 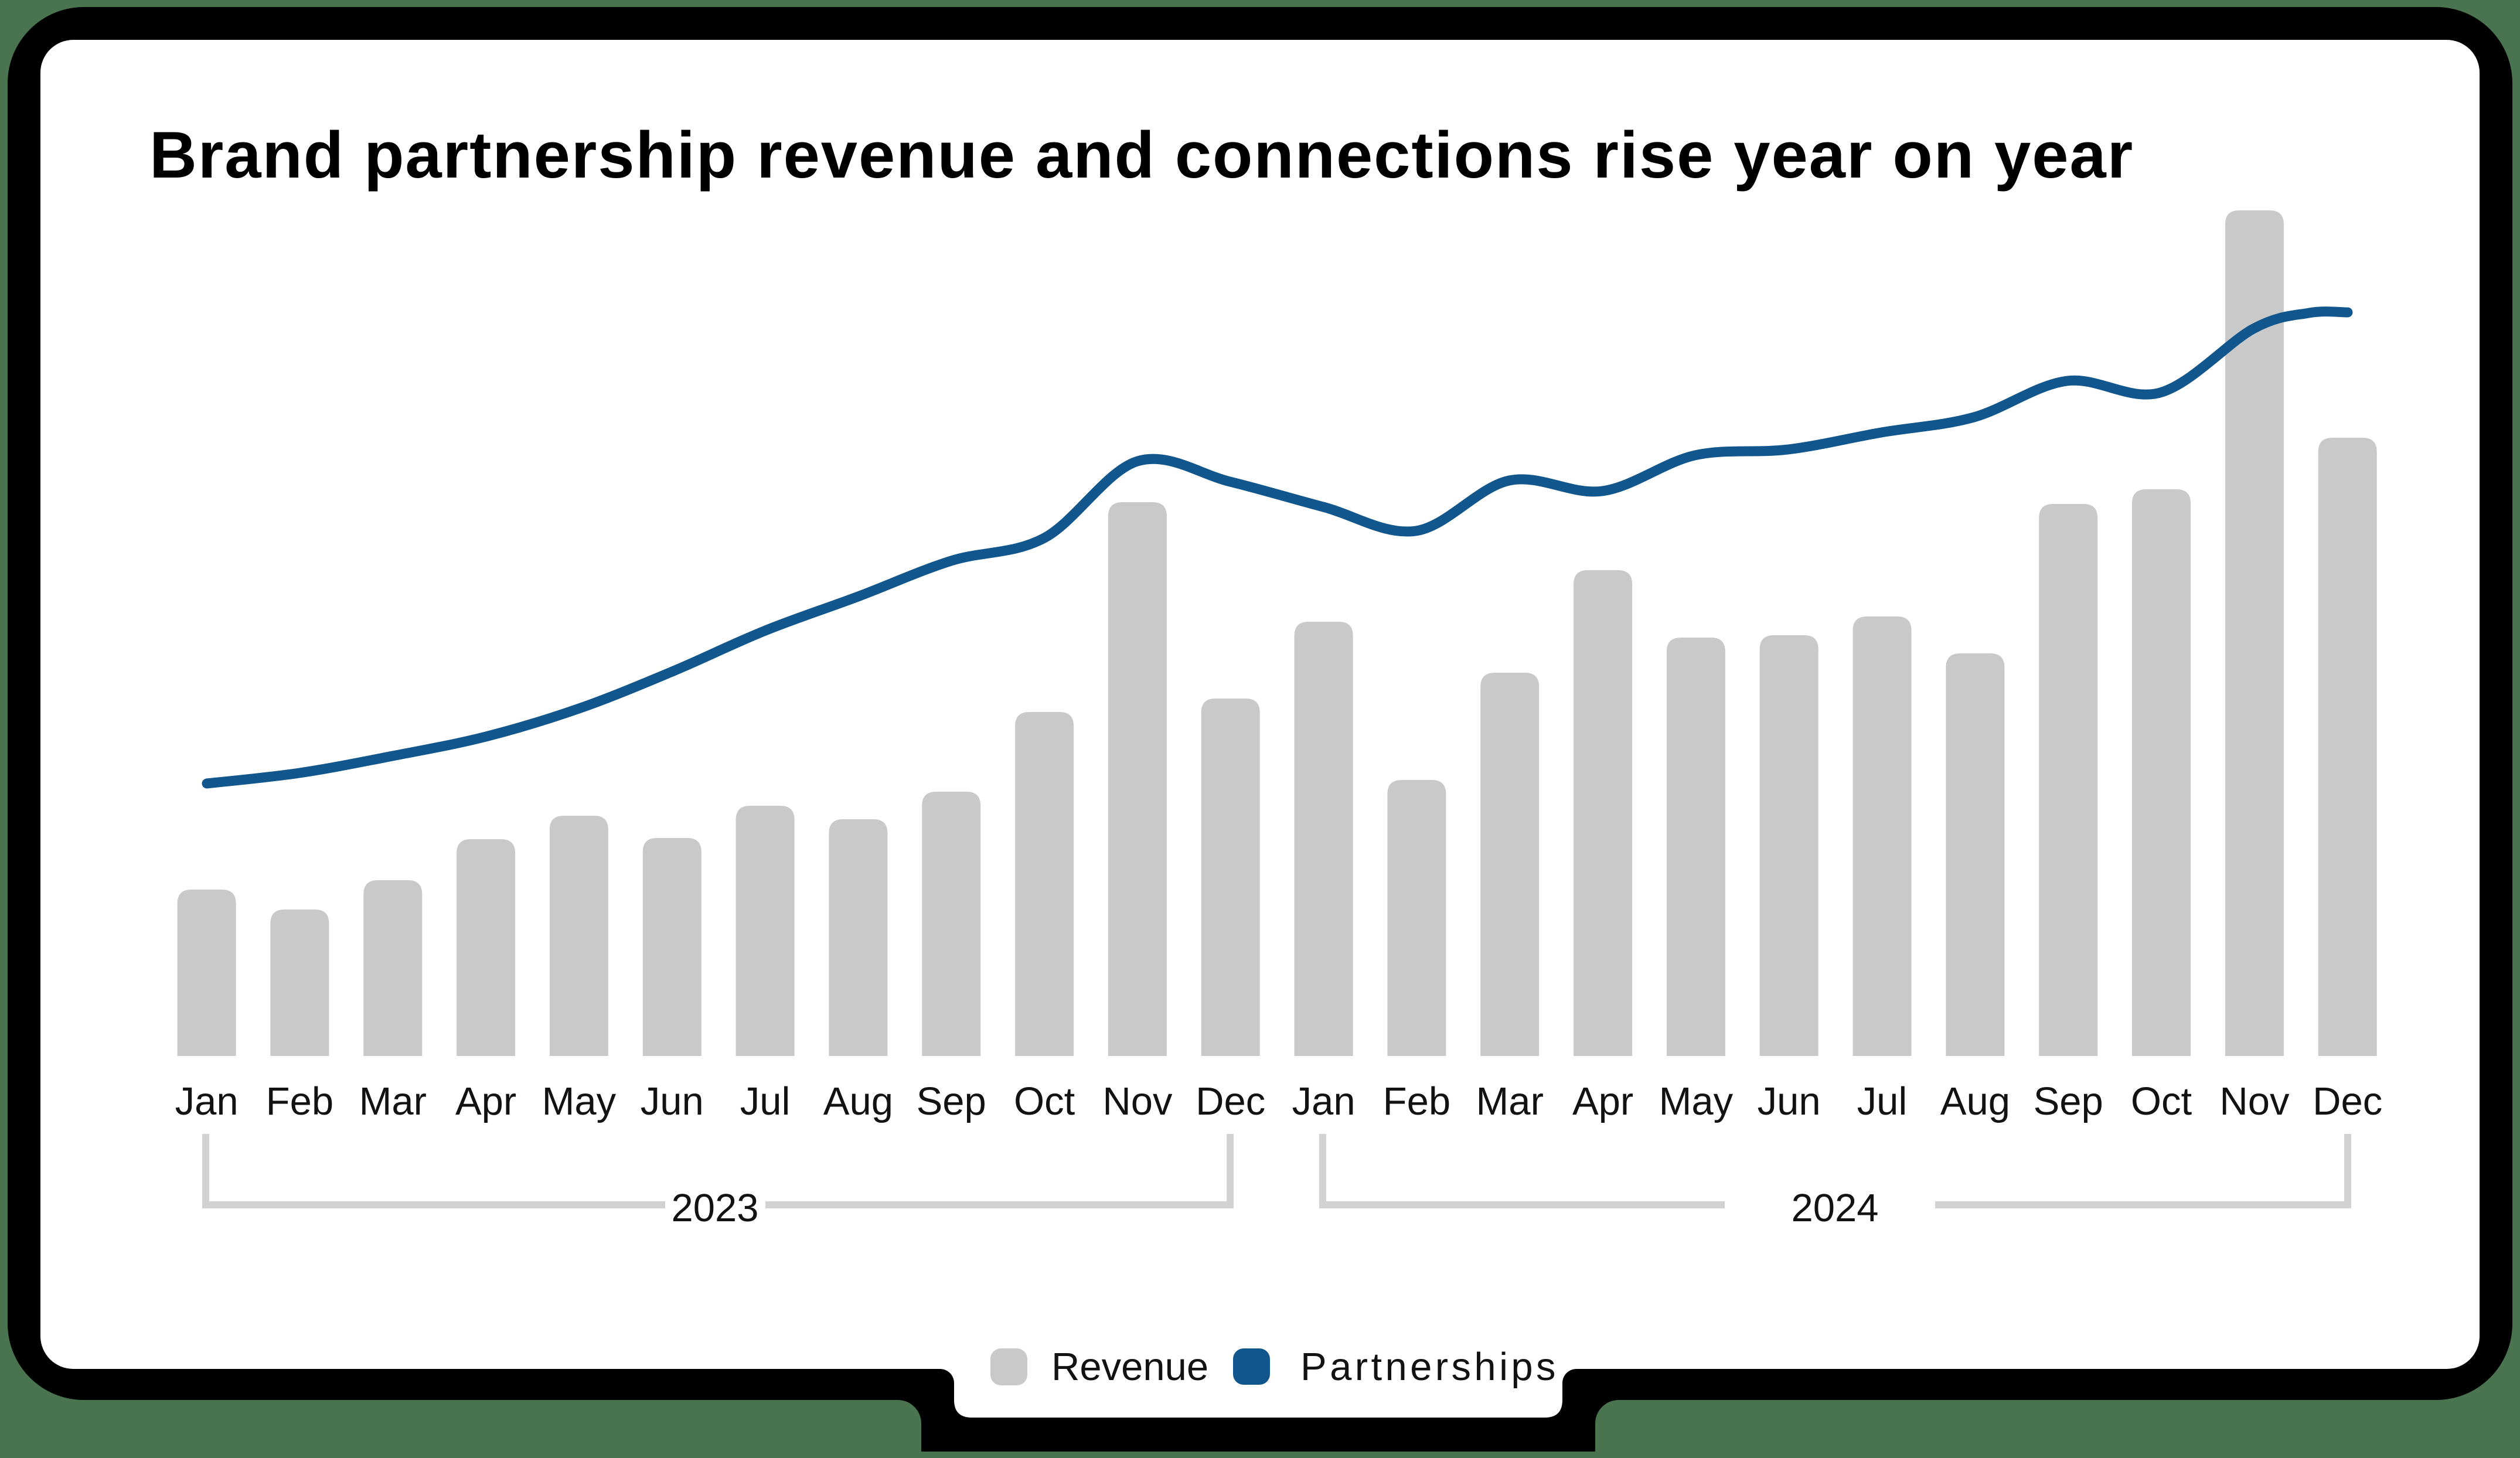 What do you see at coordinates (1834, 1208) in the screenshot?
I see `svg-text: 2024` at bounding box center [1834, 1208].